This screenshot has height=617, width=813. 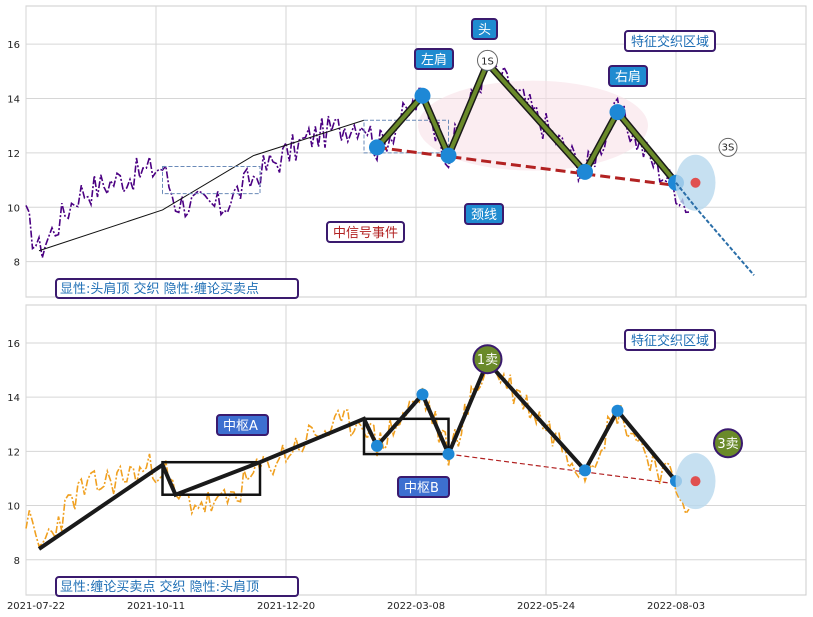 I want to click on label-zhongshu-a-box, so click(x=242, y=425).